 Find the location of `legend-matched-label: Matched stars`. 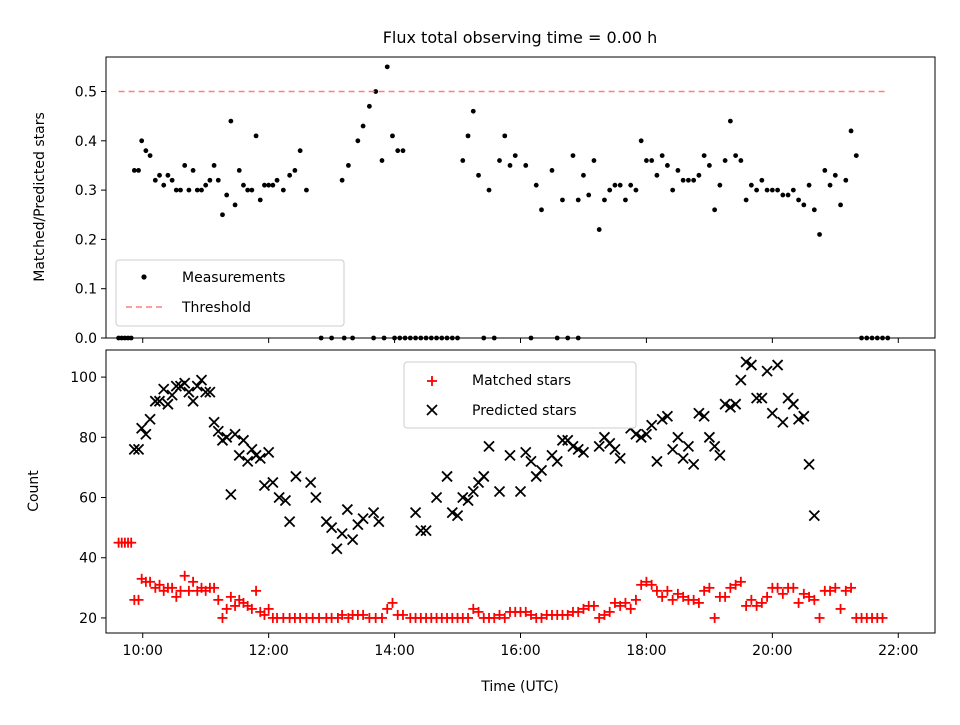

legend-matched-label: Matched stars is located at coordinates (521, 381).